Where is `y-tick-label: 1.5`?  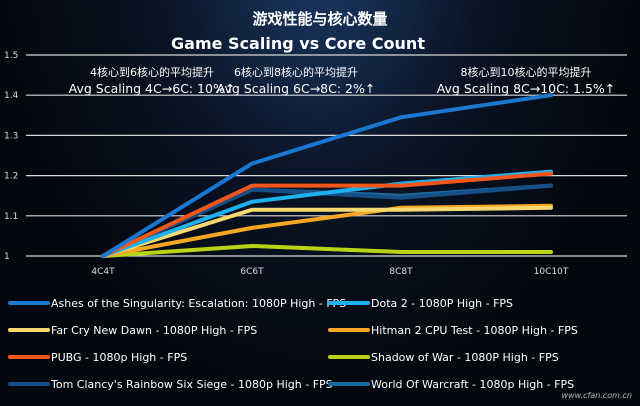 y-tick-label: 1.5 is located at coordinates (11, 56).